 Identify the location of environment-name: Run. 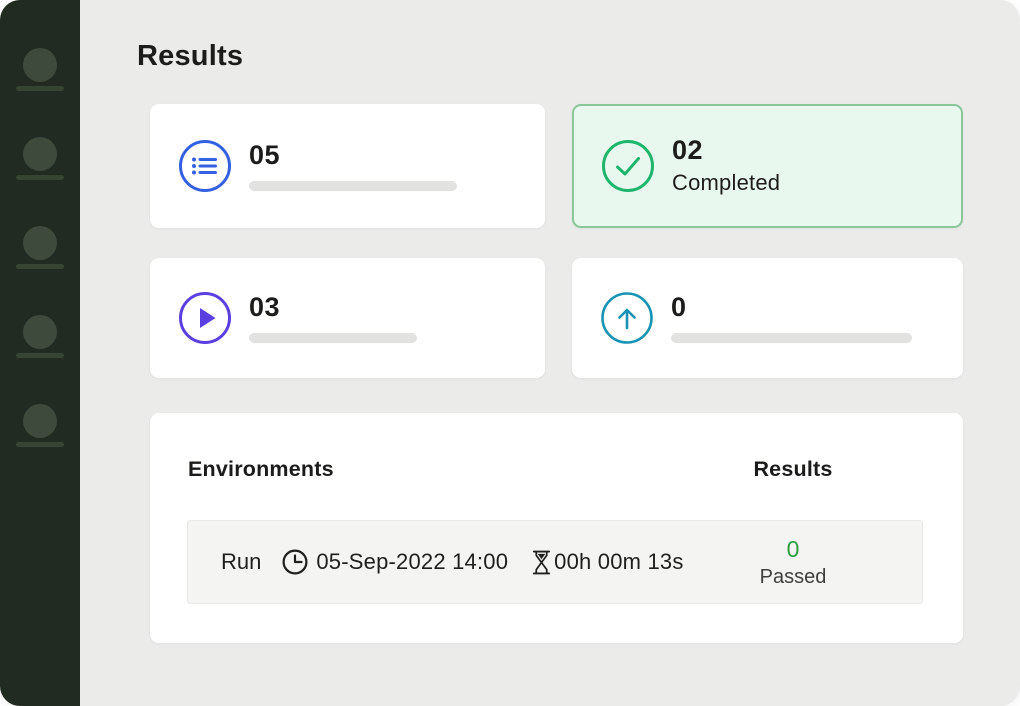
(241, 561).